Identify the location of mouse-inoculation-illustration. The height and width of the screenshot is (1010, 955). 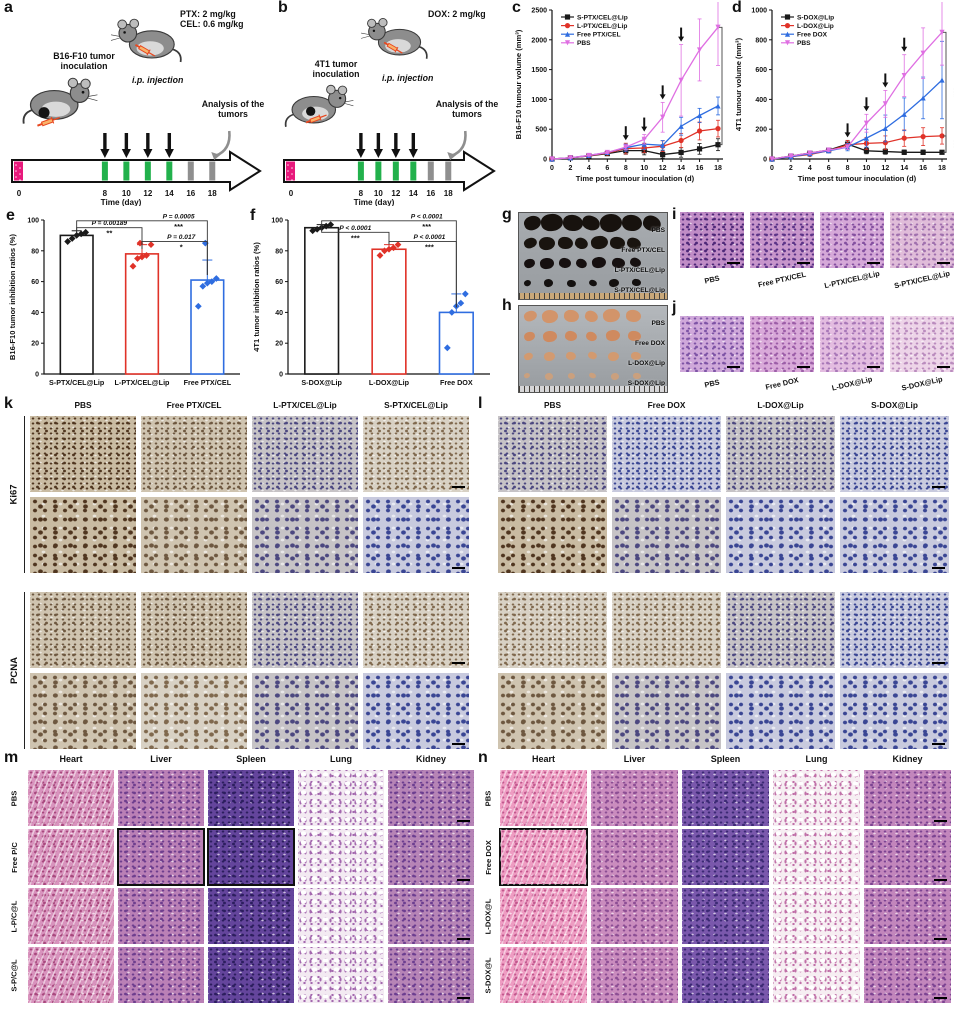
(60, 103).